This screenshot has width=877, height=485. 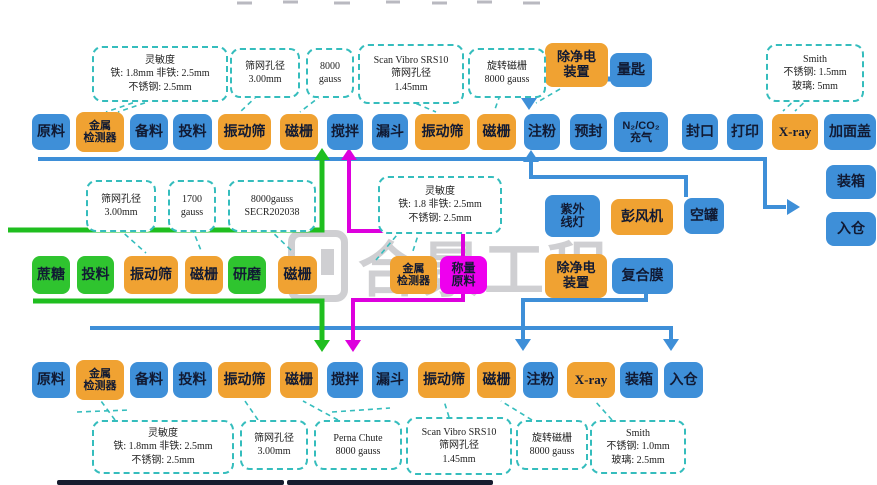 I want to click on flow-line-weighing-to-bottom-mixing, so click(x=408, y=317).